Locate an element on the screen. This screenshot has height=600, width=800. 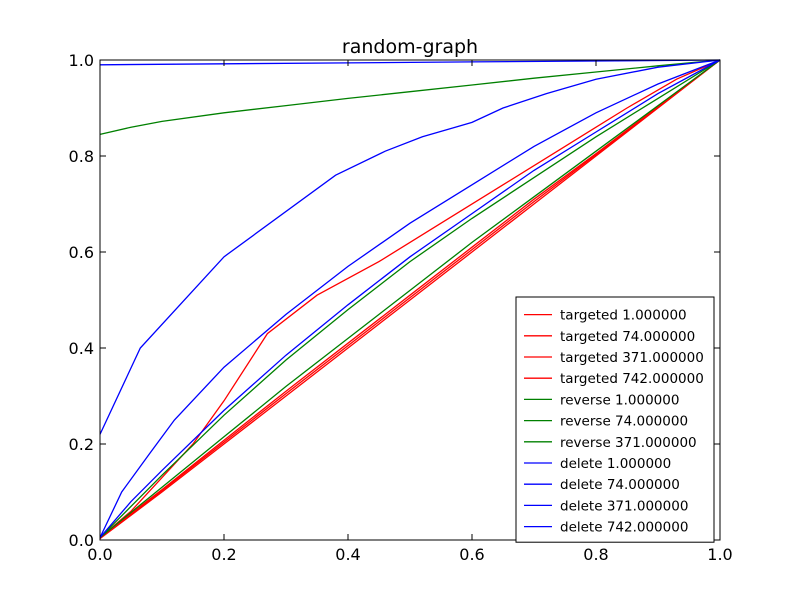
legend-entry-label: delete 742.000000 is located at coordinates (624, 528).